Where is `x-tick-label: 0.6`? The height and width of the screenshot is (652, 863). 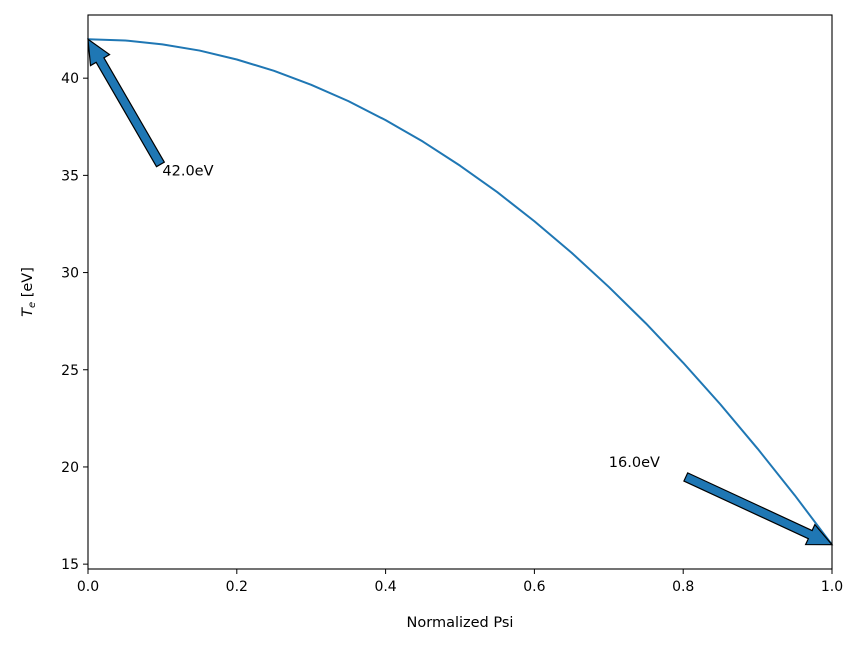
x-tick-label: 0.6 is located at coordinates (534, 587).